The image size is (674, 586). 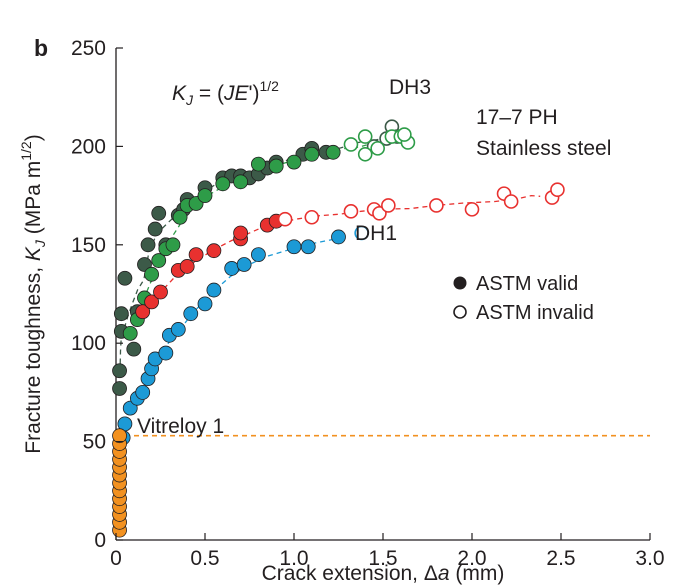 What do you see at coordinates (204, 558) in the screenshot?
I see `x-tick-label: 0.5` at bounding box center [204, 558].